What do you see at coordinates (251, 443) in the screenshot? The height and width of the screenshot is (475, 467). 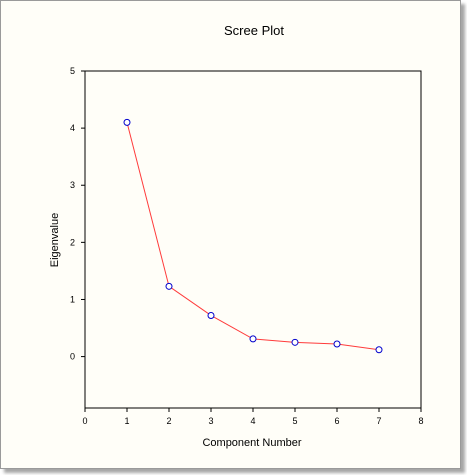 I see `x-axis-title: Component Number` at bounding box center [251, 443].